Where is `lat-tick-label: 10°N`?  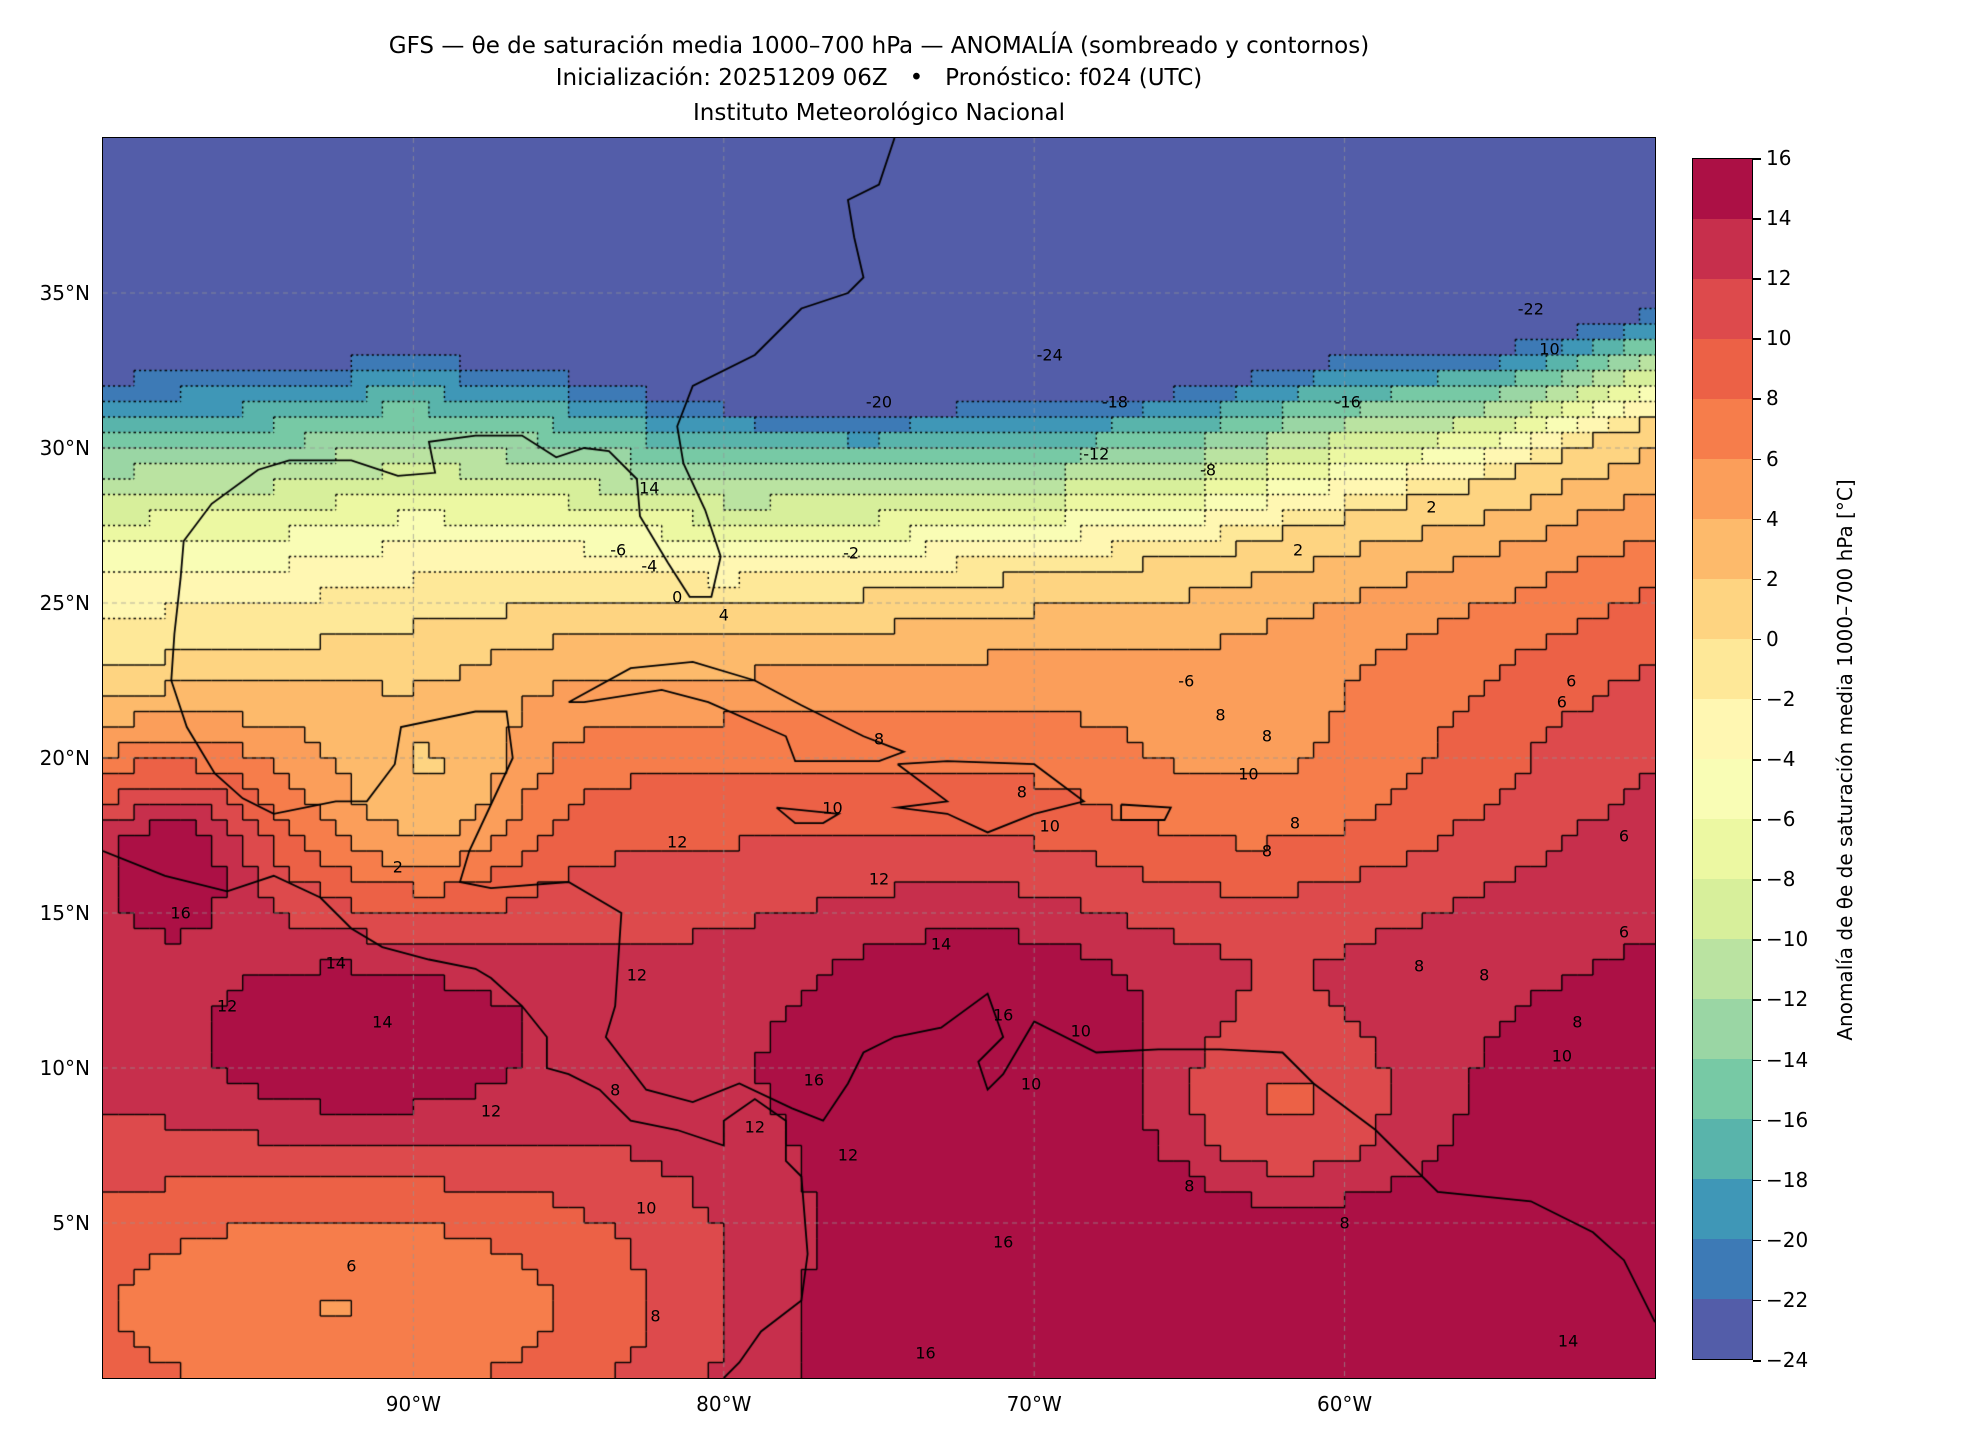 lat-tick-label: 10°N is located at coordinates (64, 1068).